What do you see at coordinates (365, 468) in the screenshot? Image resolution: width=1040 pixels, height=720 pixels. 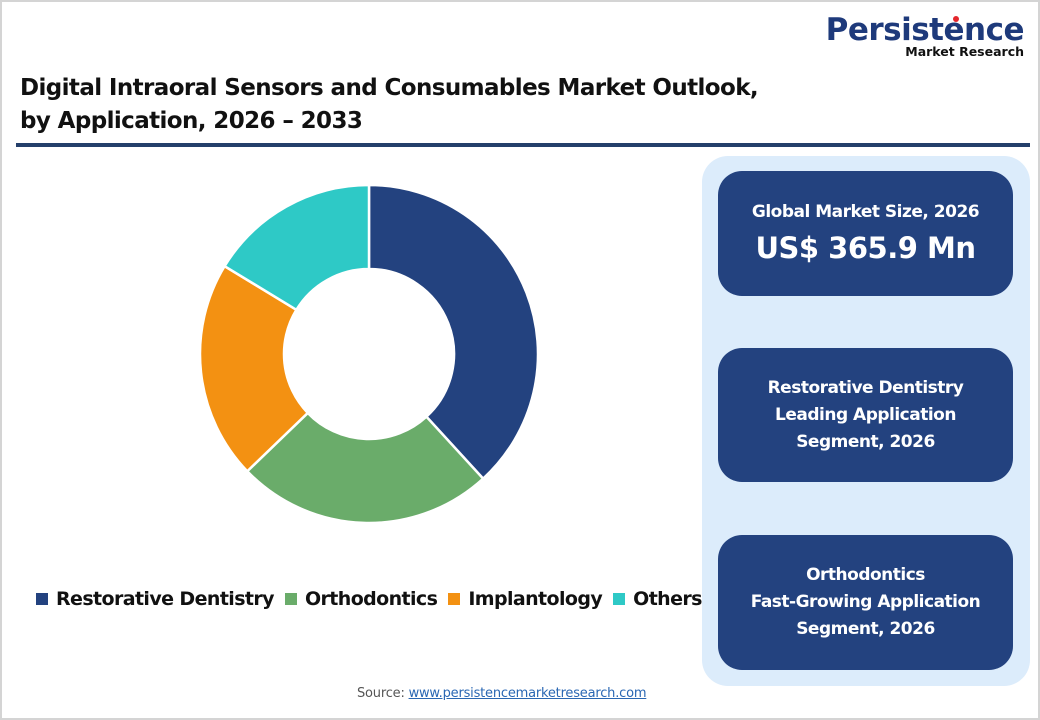 I see `donut-slice-orthodontics` at bounding box center [365, 468].